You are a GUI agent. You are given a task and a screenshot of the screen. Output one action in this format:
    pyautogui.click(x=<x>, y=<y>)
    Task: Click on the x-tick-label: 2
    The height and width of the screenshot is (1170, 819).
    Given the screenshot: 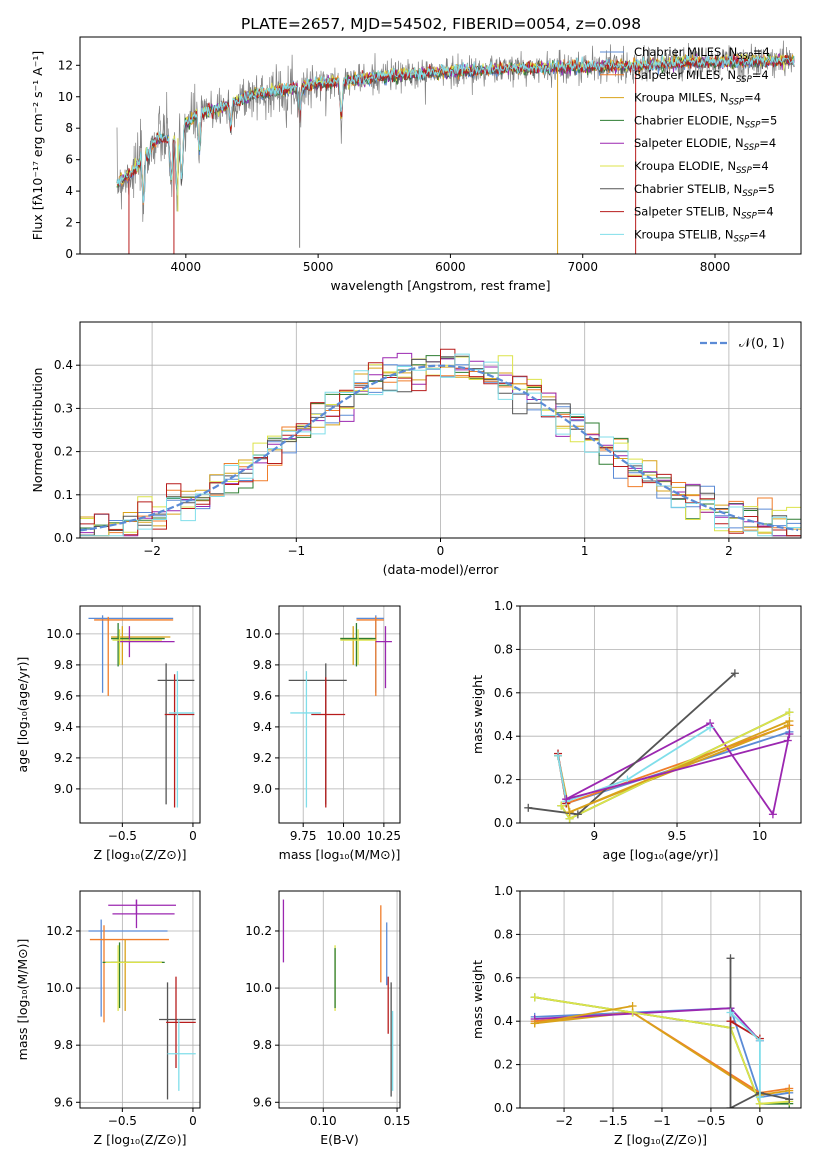 What is the action you would take?
    pyautogui.click(x=729, y=551)
    